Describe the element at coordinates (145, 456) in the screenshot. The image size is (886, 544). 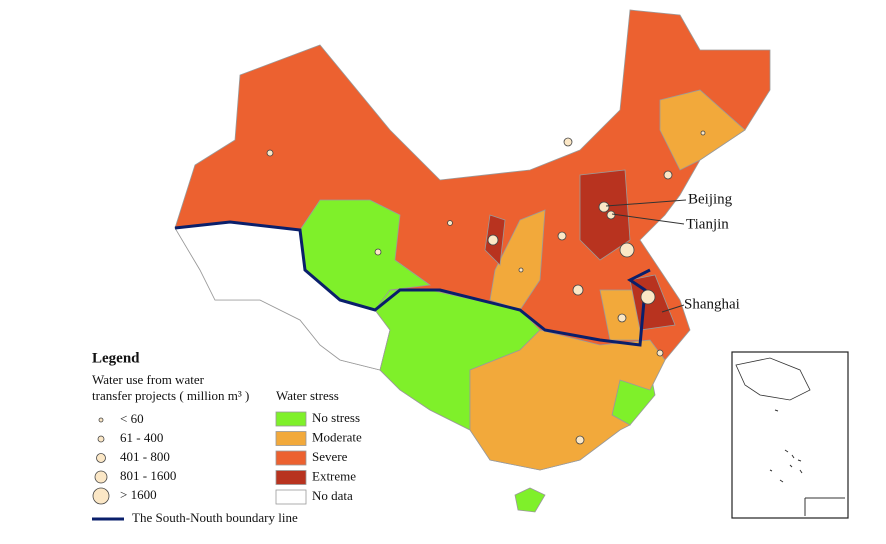
I see `size-label: 401 - 800` at that location.